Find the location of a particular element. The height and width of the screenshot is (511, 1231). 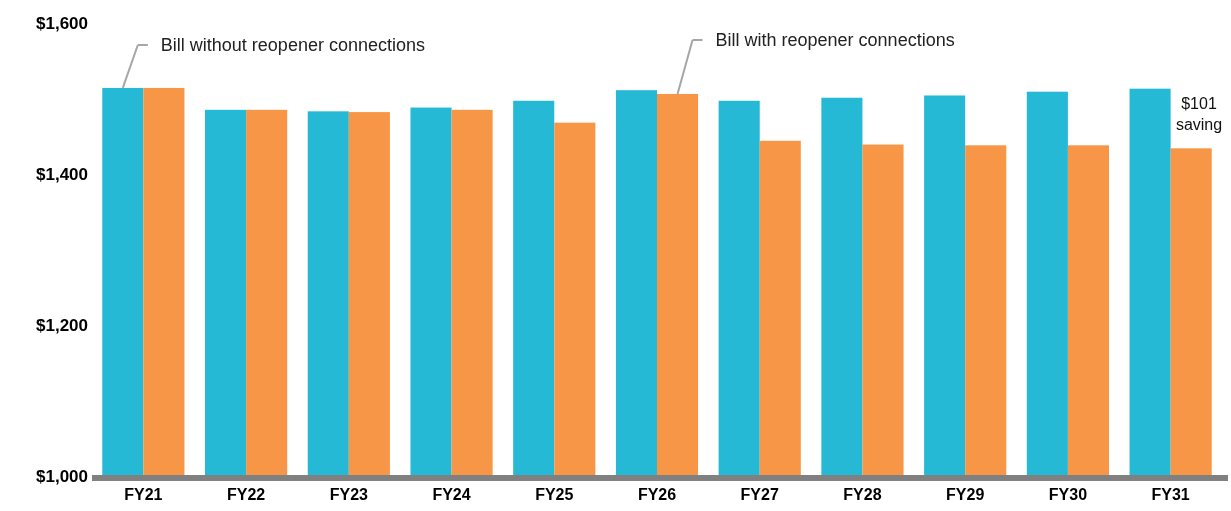

y-tick-label: $1,400 is located at coordinates (62, 174).